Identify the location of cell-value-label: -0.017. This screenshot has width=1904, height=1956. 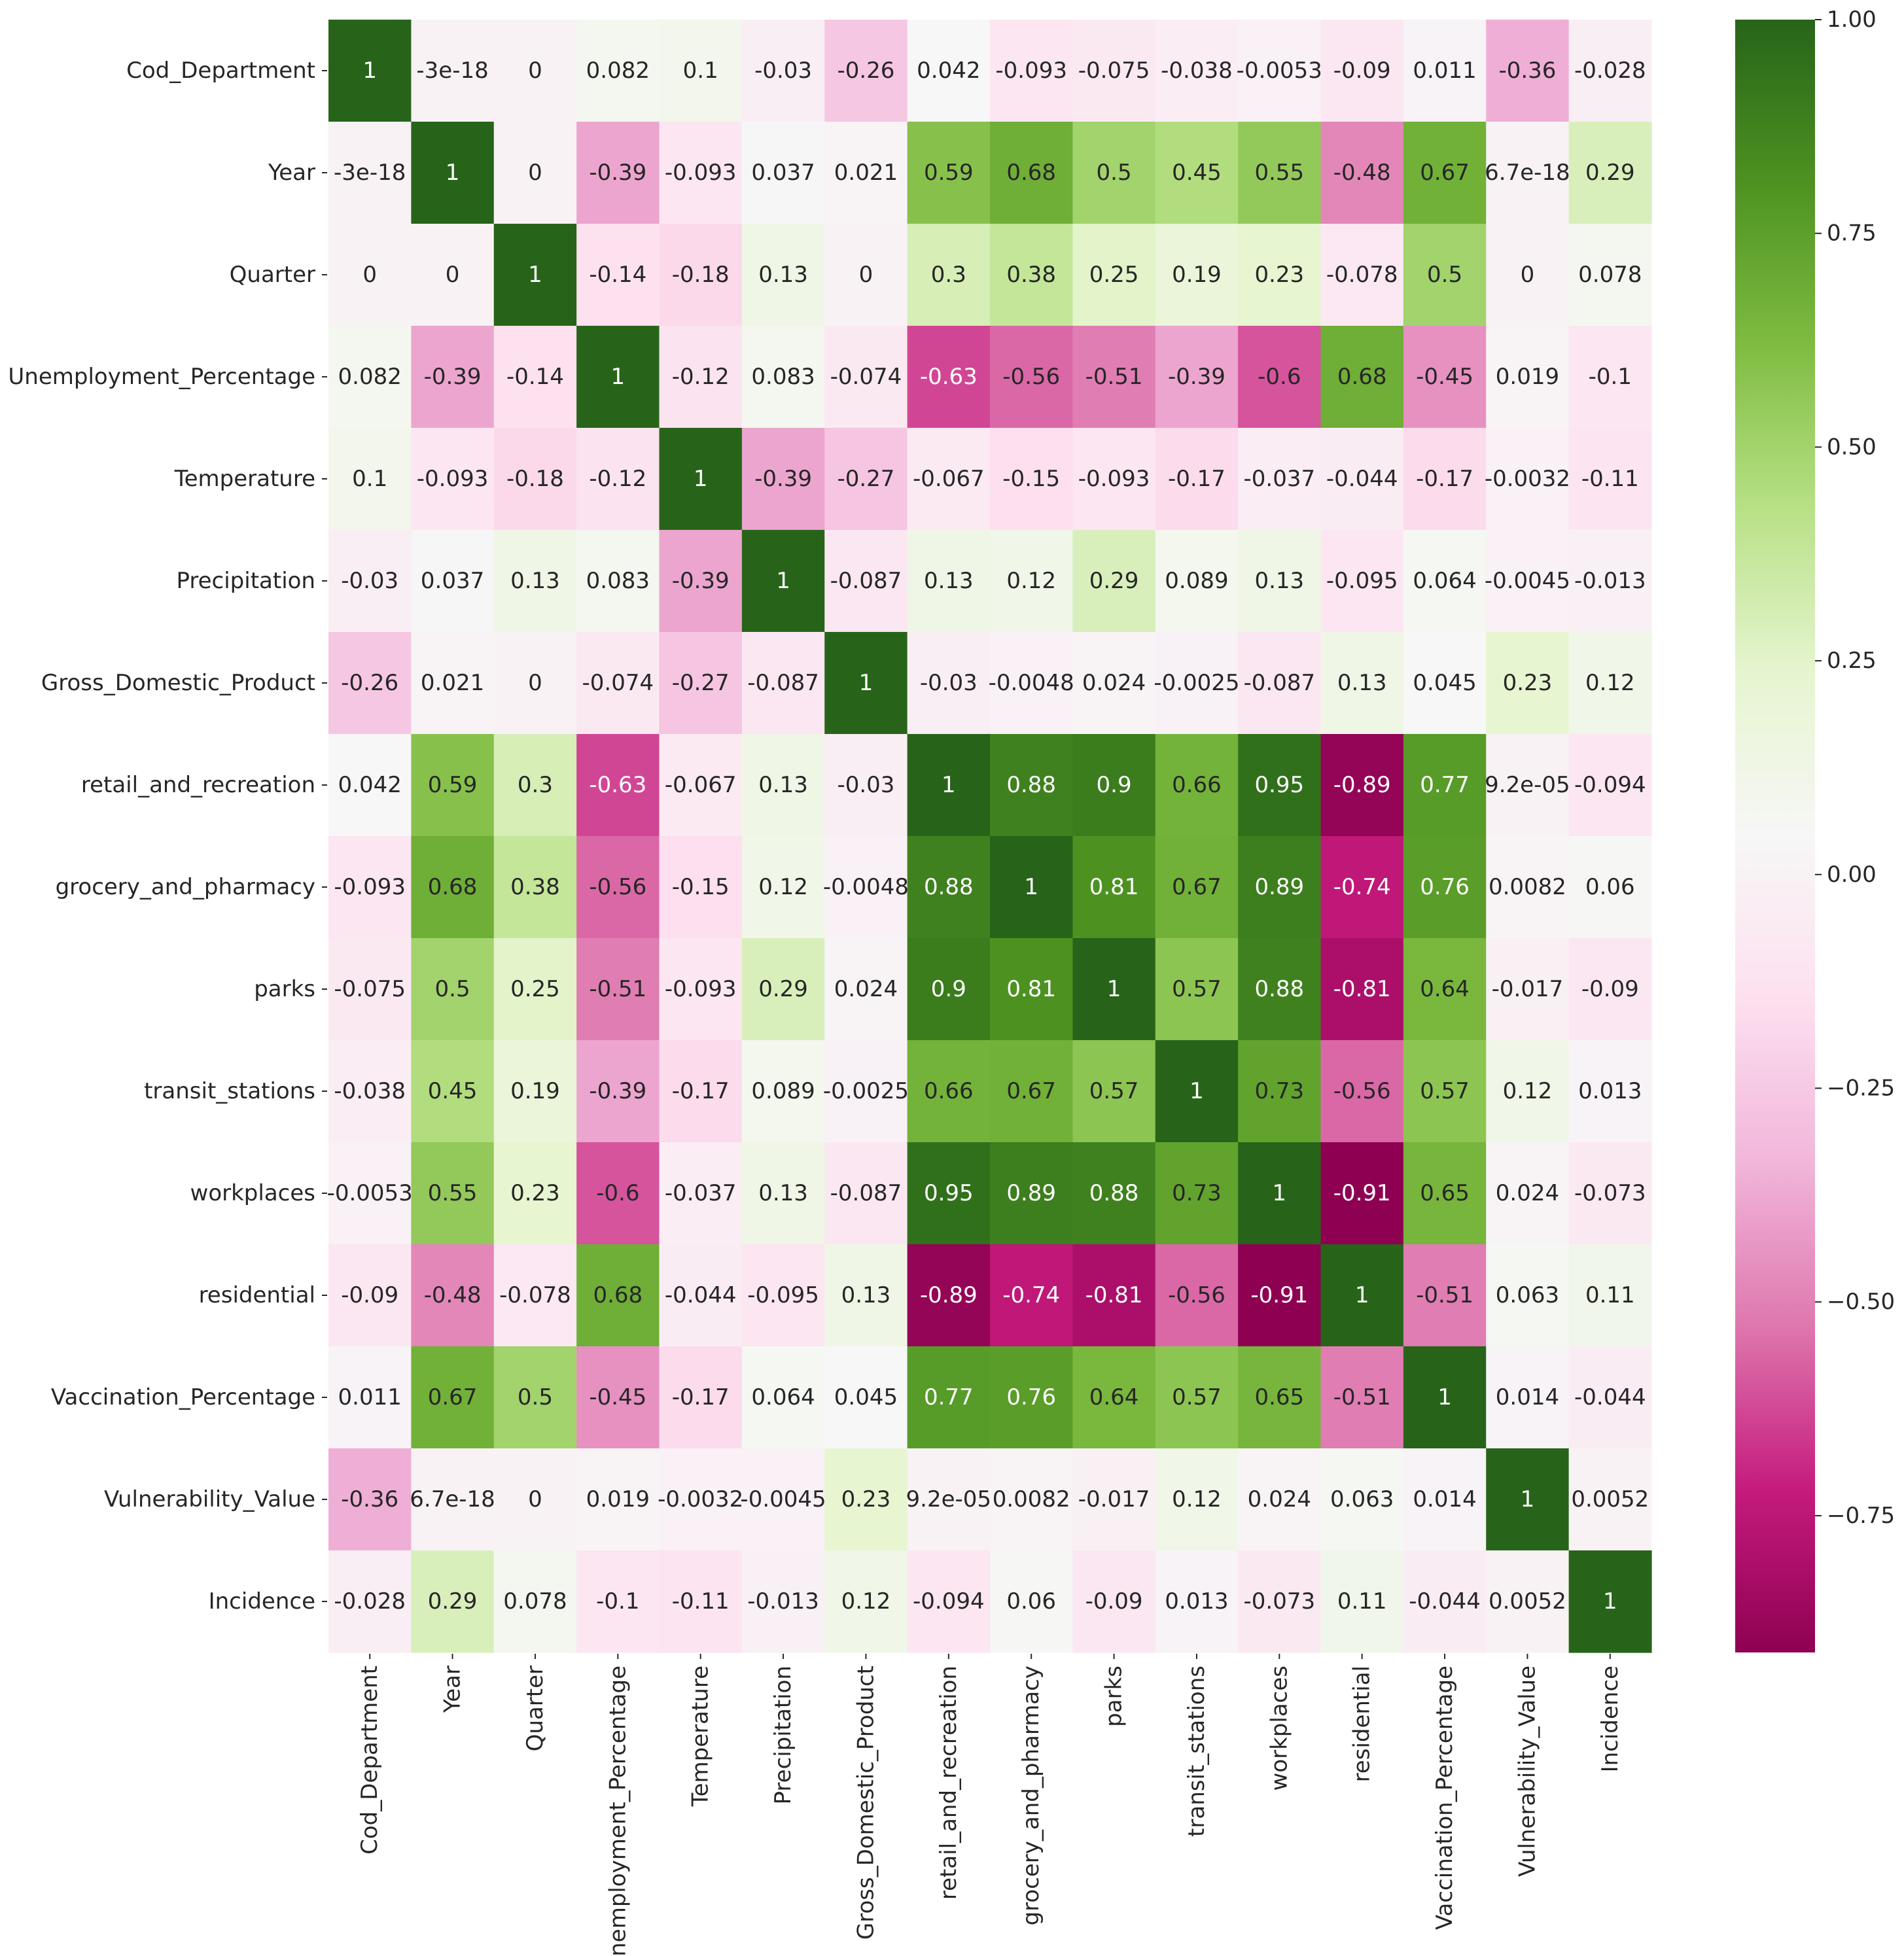
(1114, 1499).